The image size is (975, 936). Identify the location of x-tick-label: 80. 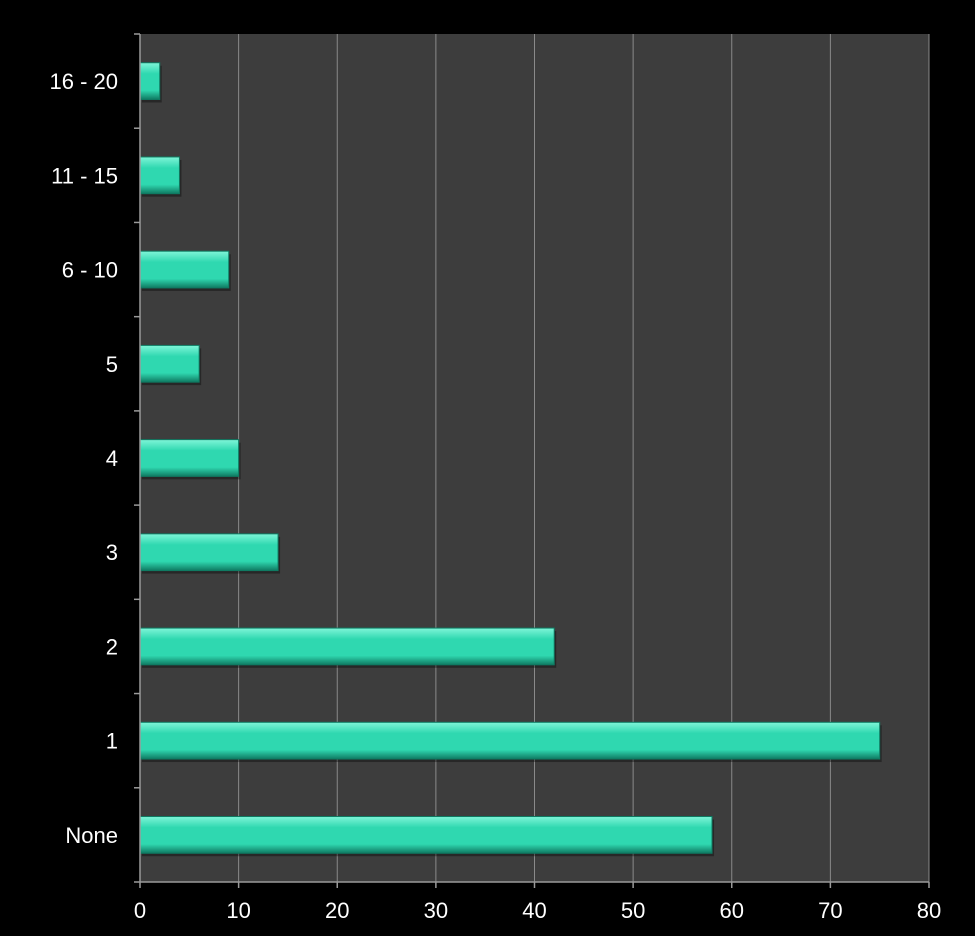
(929, 910).